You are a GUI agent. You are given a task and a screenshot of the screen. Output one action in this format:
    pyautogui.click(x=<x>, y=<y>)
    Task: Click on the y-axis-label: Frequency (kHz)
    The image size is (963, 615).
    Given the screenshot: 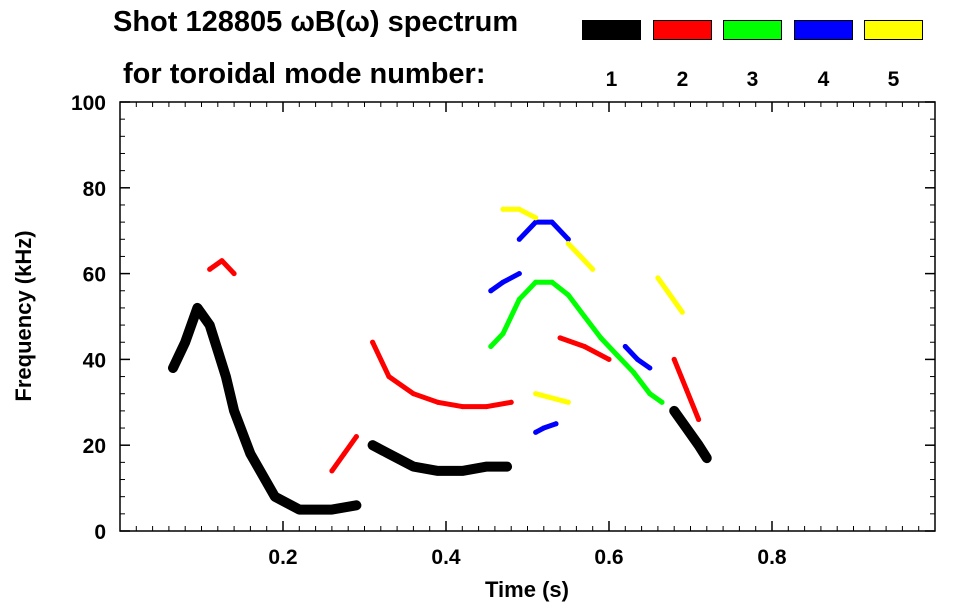 What is the action you would take?
    pyautogui.click(x=23, y=315)
    